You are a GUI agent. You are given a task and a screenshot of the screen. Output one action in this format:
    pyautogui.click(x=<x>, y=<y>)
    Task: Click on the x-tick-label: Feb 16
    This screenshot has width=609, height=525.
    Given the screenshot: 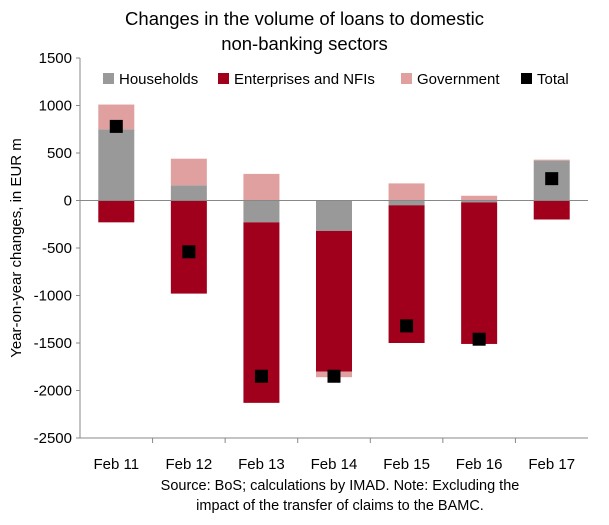 What is the action you would take?
    pyautogui.click(x=479, y=464)
    